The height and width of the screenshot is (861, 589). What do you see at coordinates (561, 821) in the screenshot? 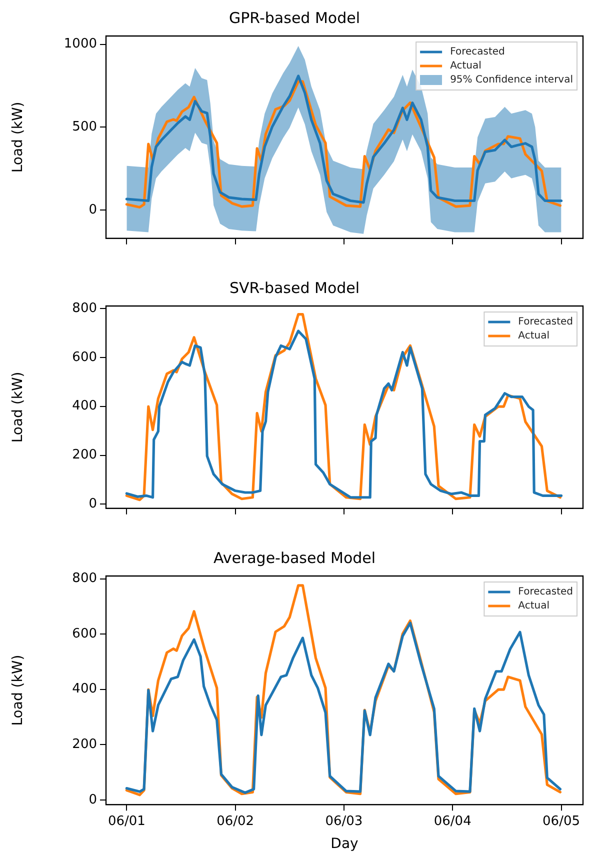
I see `x-tick-label: 06/05` at bounding box center [561, 821].